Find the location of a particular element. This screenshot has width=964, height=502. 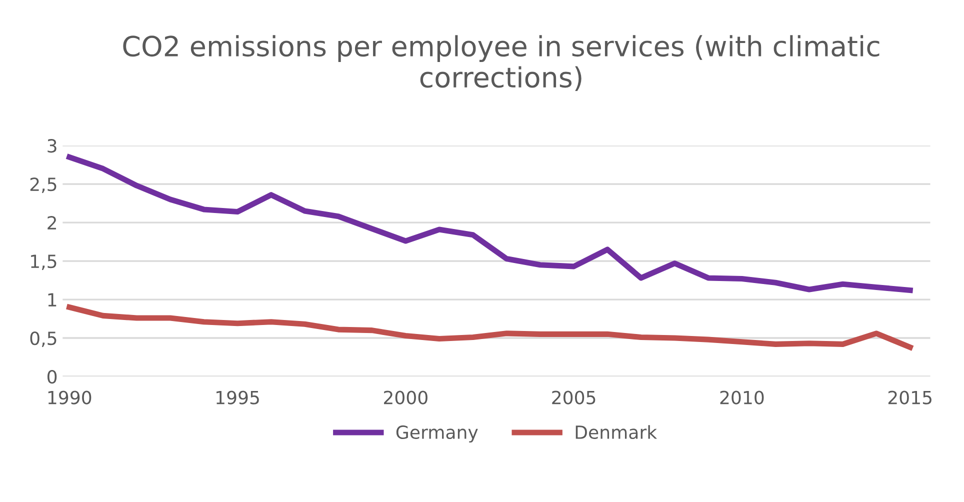

x-tick-label: 2010 is located at coordinates (742, 397).